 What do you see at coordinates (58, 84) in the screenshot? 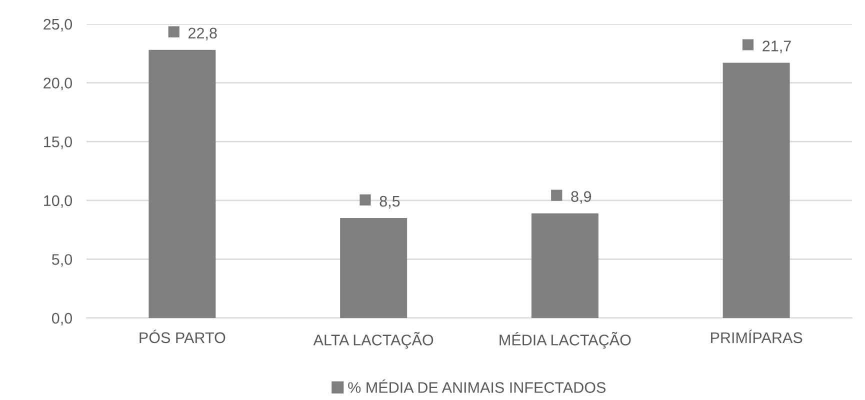
I see `y-tick-label: 20,0` at bounding box center [58, 84].